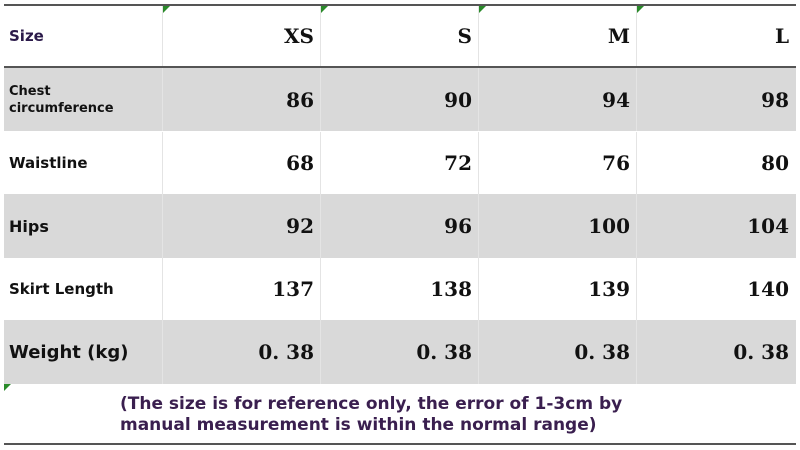 The image size is (800, 450). I want to click on row-label: Weight (kg), so click(83, 352).